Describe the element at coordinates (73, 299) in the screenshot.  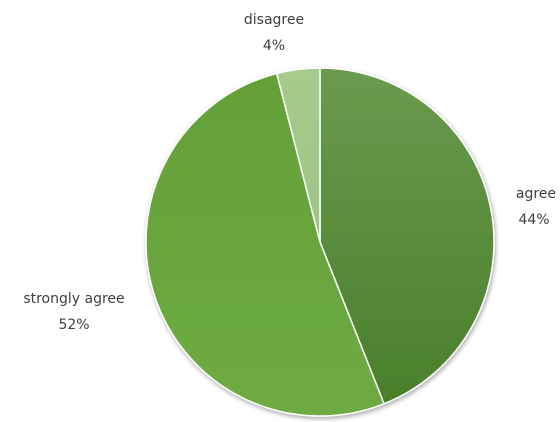
I see `slice-label-strongly-agree: strongly agree` at that location.